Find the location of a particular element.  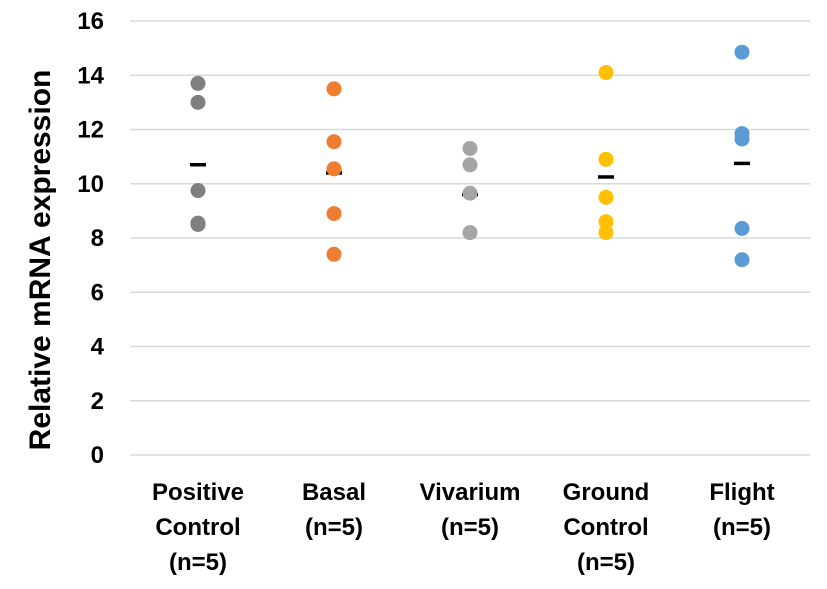

y-tick-label: 0 is located at coordinates (97, 455).